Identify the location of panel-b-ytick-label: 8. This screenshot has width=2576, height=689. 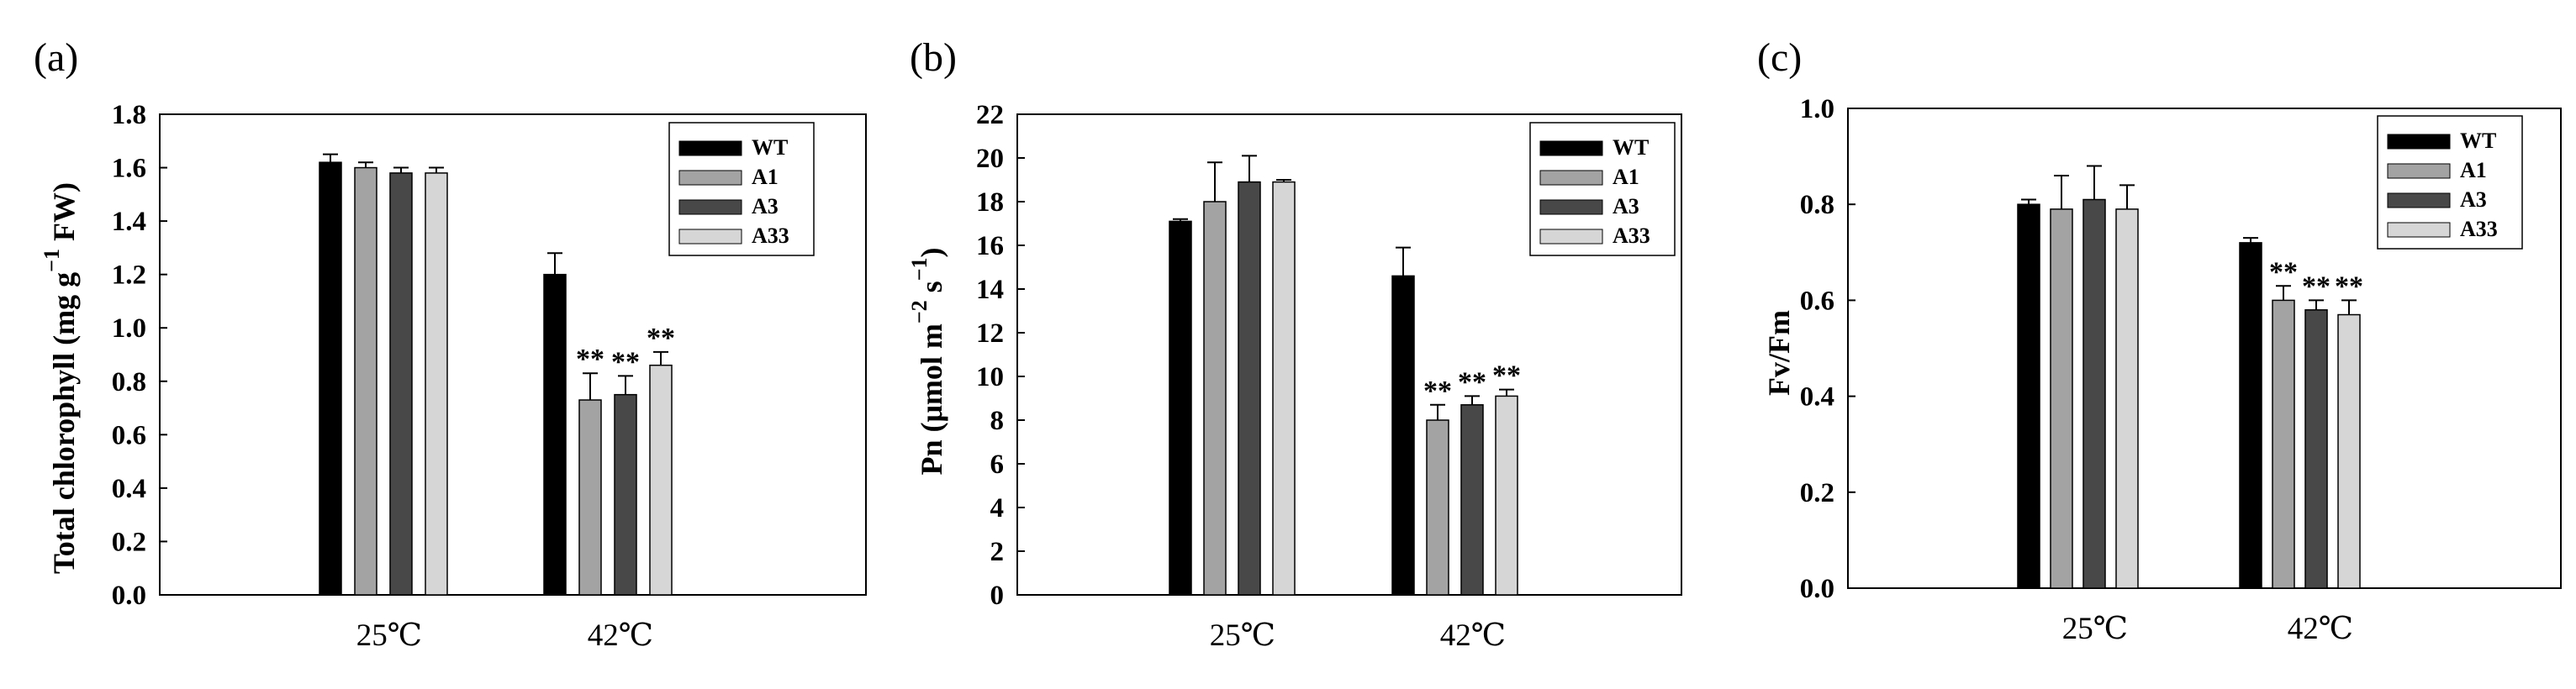
(998, 421).